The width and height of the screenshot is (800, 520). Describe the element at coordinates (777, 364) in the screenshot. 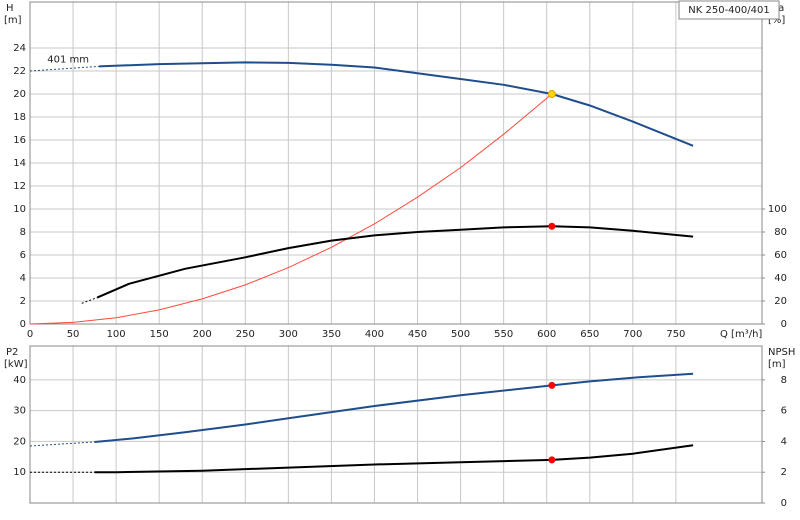

I see `y2-axis-unit: [m]` at that location.